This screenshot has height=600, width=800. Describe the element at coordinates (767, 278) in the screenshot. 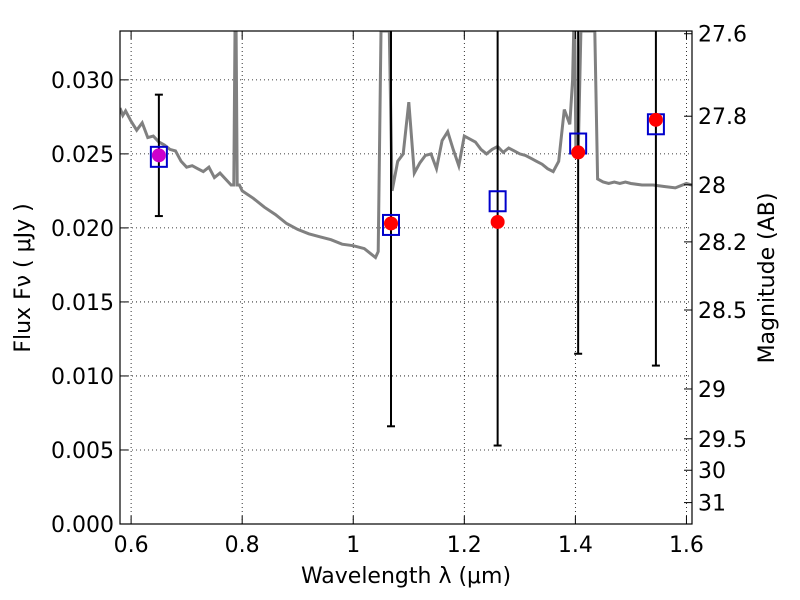

I see `y2-axis-label: Magnitude (AB)` at that location.